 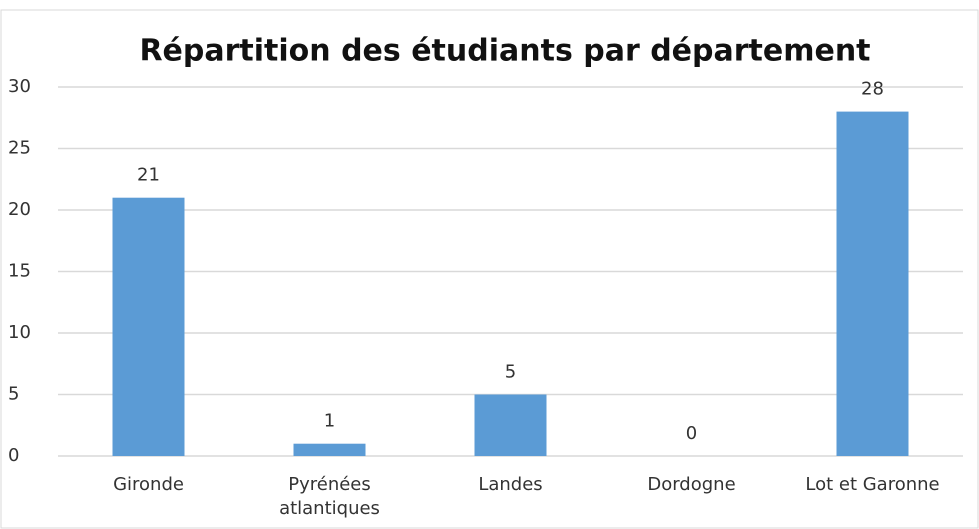 I want to click on y-tick-label: 25, so click(x=19, y=148).